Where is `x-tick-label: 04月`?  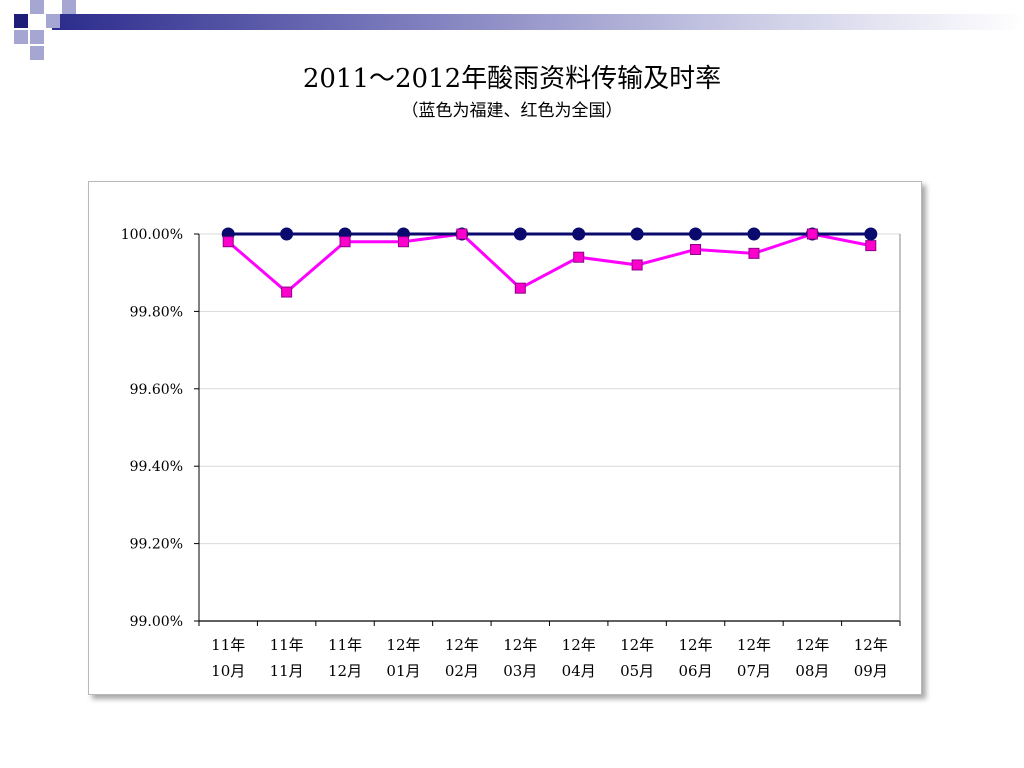 x-tick-label: 04月 is located at coordinates (579, 671).